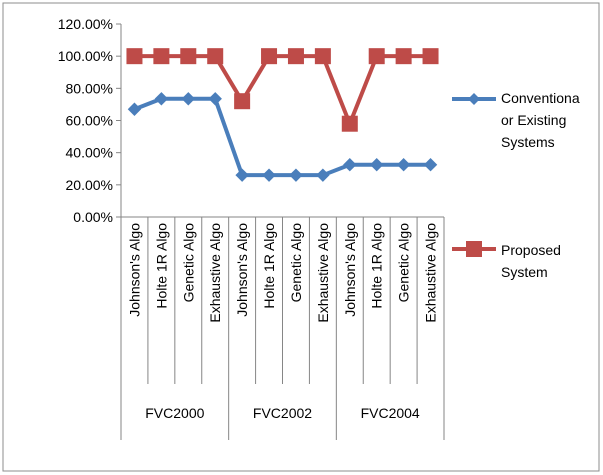 This screenshot has width=603, height=475. I want to click on y-tick-label: 0.00%, so click(93, 217).